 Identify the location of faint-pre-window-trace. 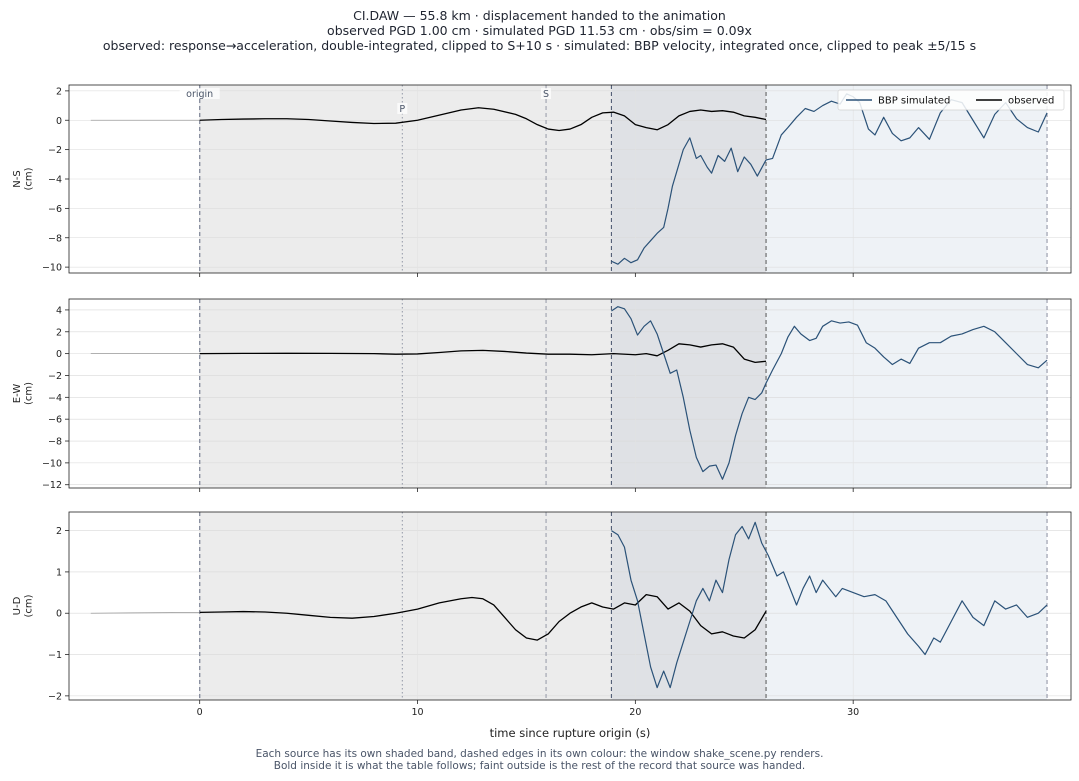
(145, 613).